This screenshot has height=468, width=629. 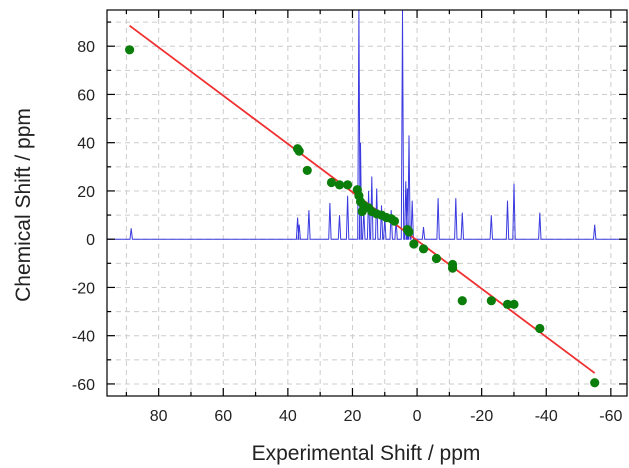 What do you see at coordinates (23, 205) in the screenshot?
I see `y-axis-label: Chemical Shift / ppm` at bounding box center [23, 205].